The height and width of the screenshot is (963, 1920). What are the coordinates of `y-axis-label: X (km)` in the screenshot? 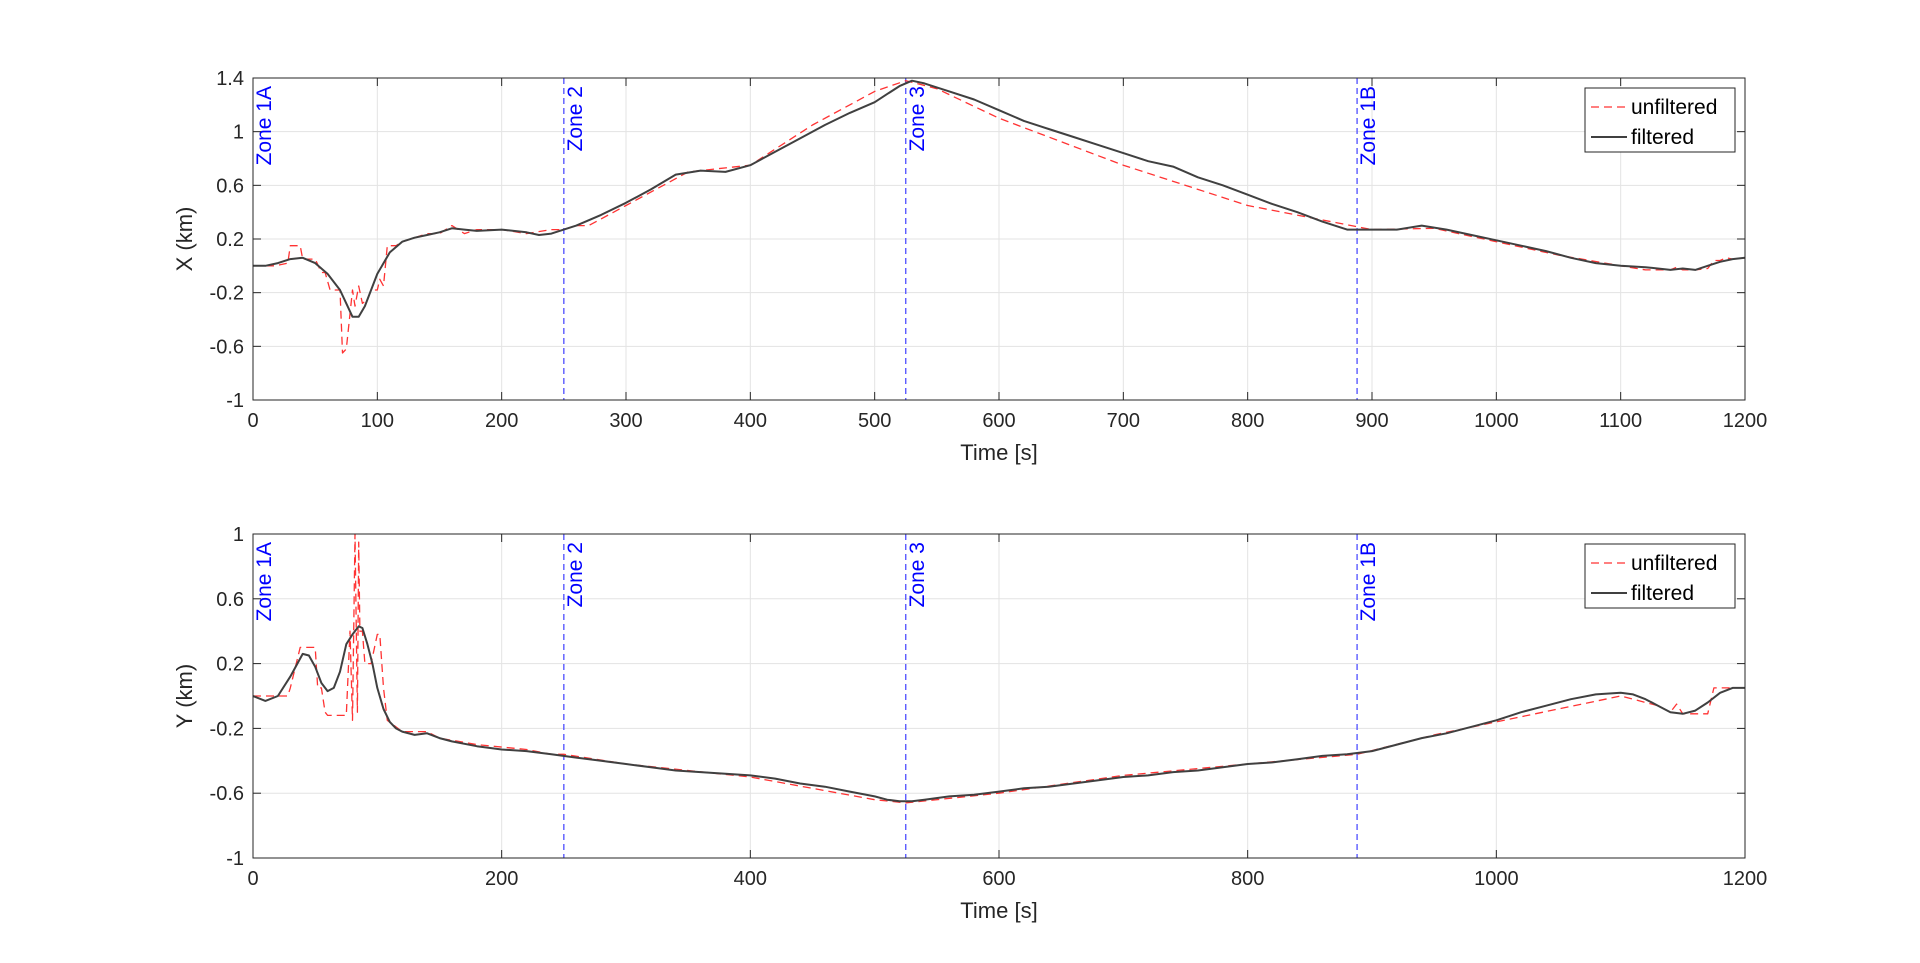 It's located at (184, 239).